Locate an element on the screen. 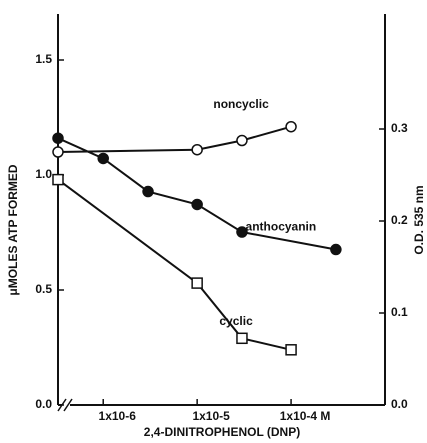 Image resolution: width=427 pixels, height=443 pixels. x-tick-label: 1x10-4 M is located at coordinates (305, 416).